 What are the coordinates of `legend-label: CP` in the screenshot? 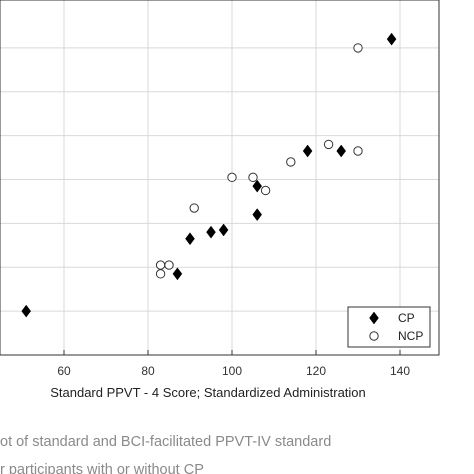 It's located at (406, 318).